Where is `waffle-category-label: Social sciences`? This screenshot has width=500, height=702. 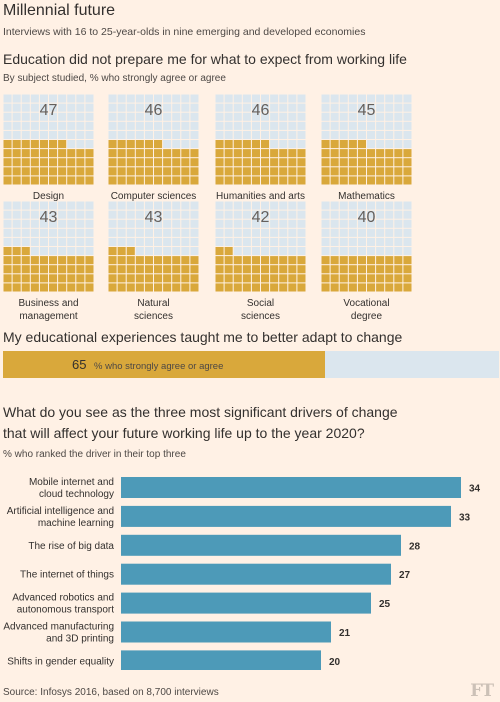 waffle-category-label: Social sciences is located at coordinates (260, 310).